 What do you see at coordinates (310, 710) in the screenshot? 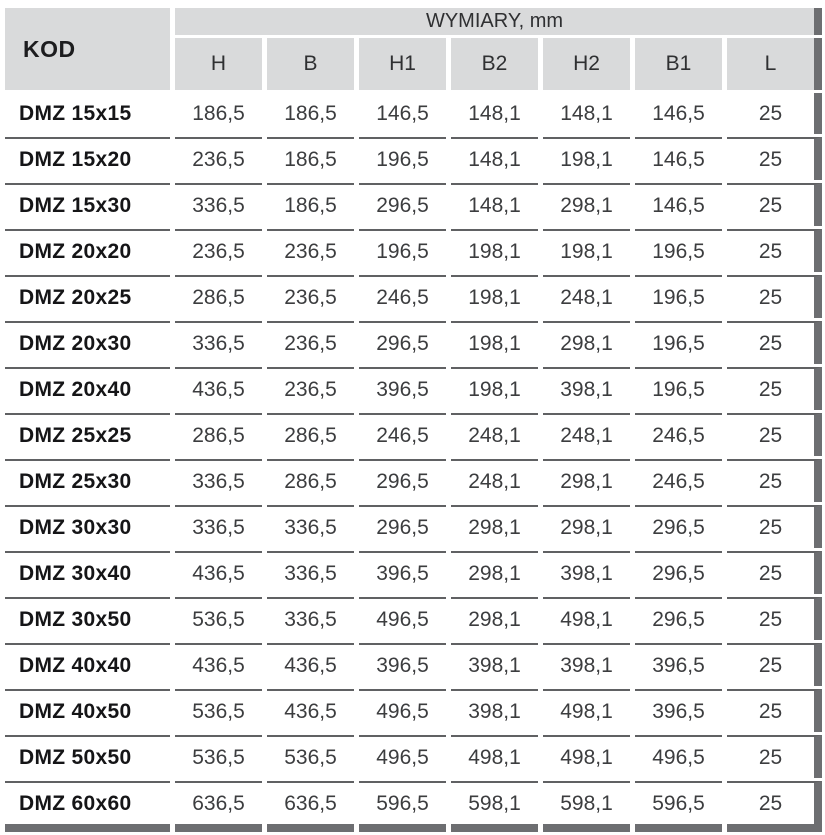
I see `cell-B: 436,5` at bounding box center [310, 710].